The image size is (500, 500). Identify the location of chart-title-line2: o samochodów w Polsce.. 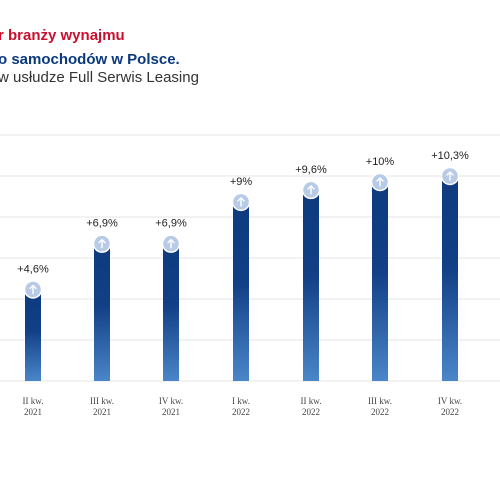
(90, 59).